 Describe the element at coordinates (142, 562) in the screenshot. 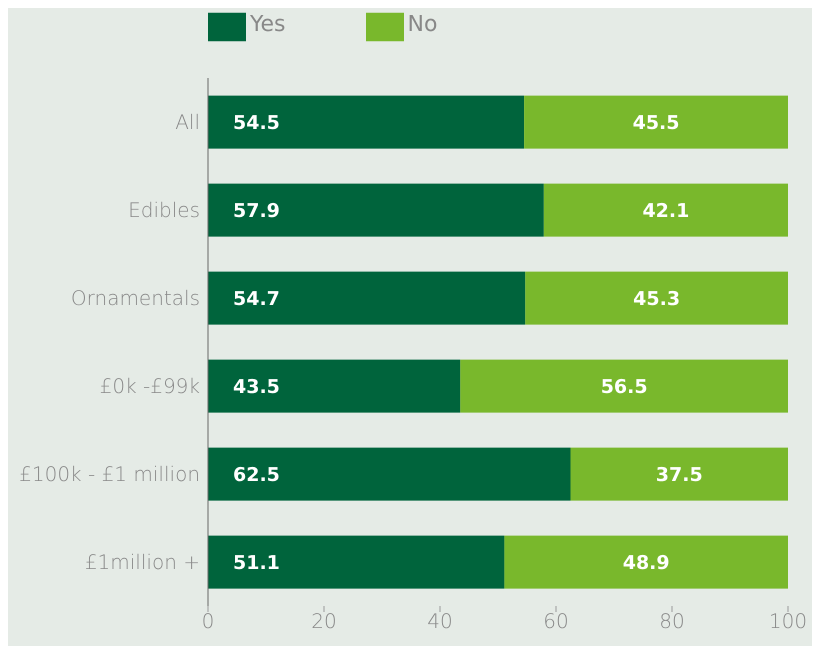

I see `y-tick-label: £1million +` at that location.